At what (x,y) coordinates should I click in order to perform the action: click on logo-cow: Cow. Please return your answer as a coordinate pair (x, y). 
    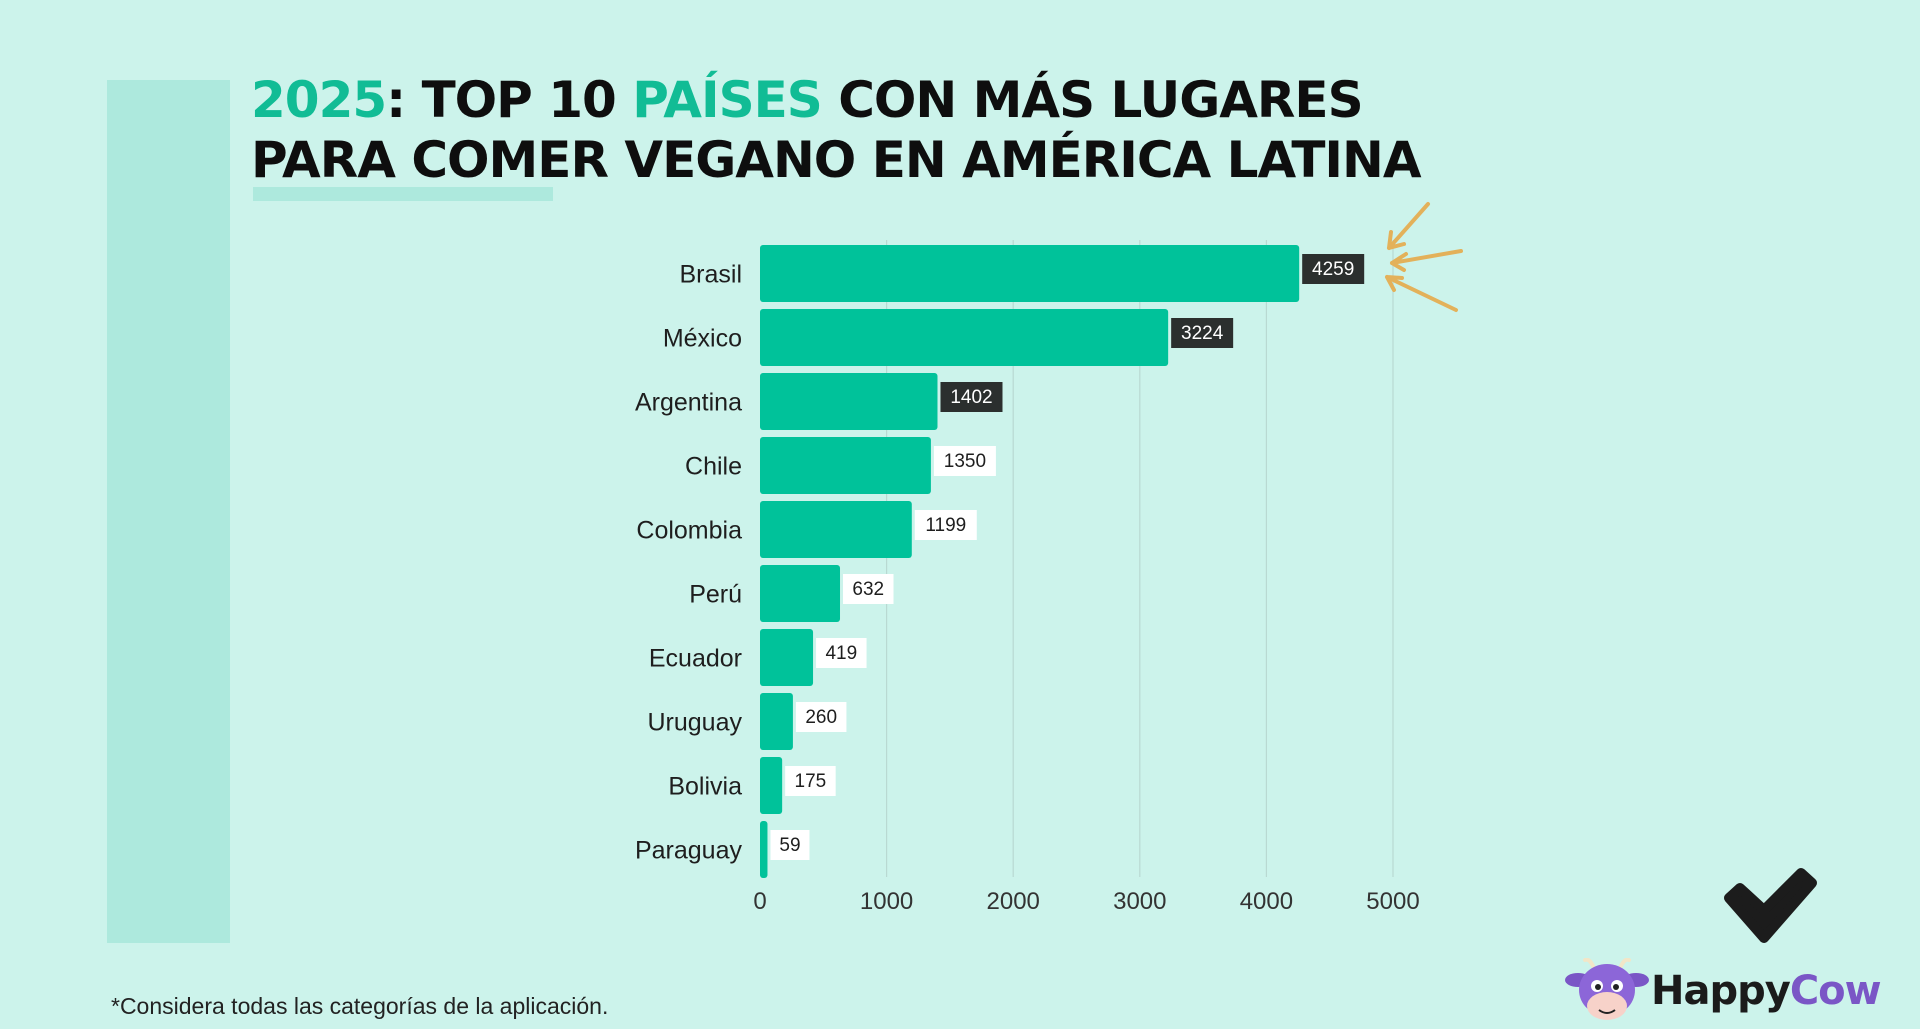
    Looking at the image, I should click on (1835, 991).